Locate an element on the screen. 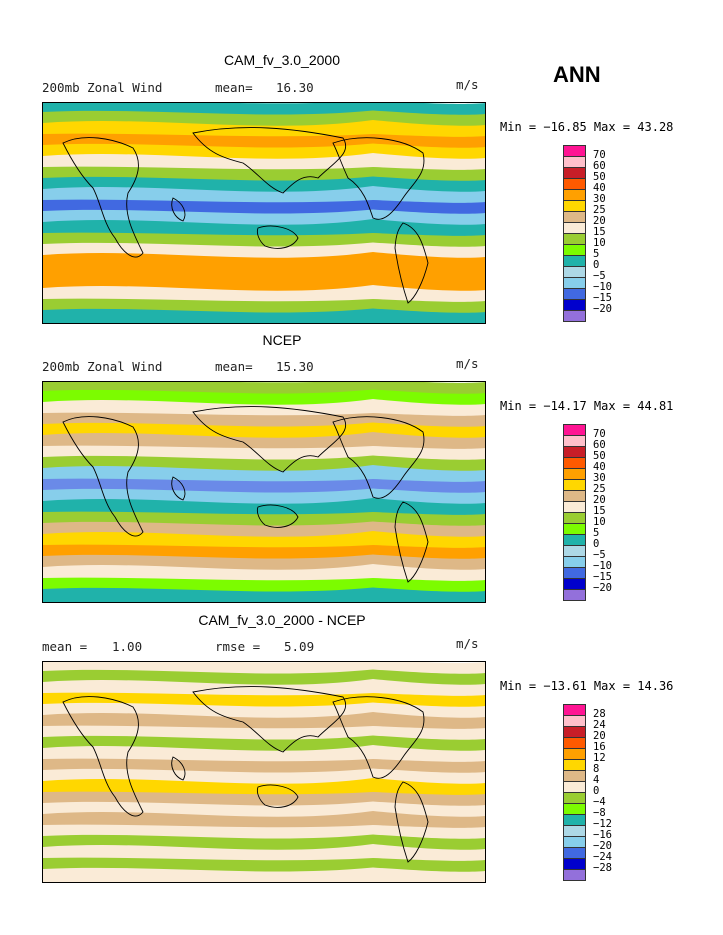  panel-3-mean-value: 1.00 is located at coordinates (127, 646).